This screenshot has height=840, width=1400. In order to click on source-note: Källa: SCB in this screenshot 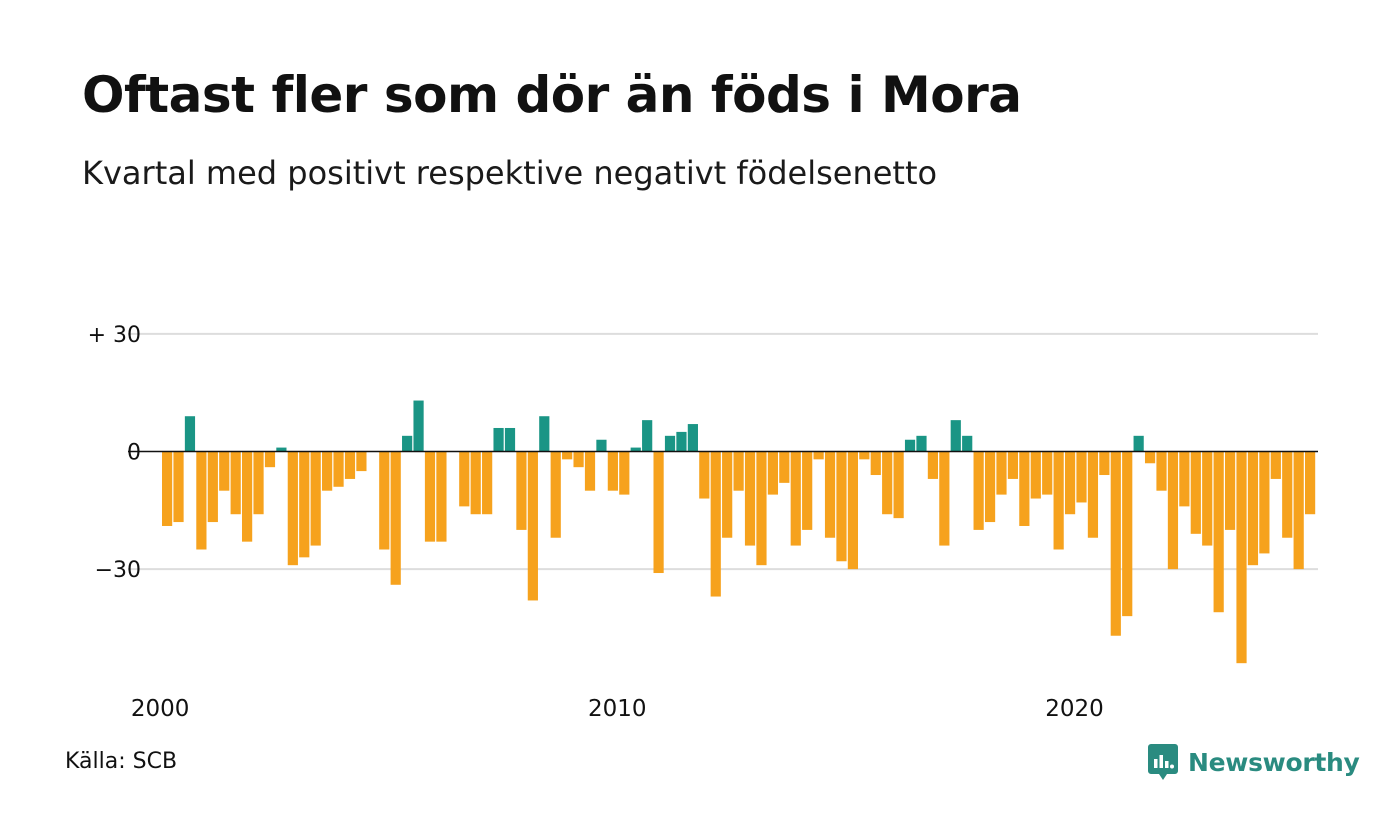, I will do `click(121, 761)`.